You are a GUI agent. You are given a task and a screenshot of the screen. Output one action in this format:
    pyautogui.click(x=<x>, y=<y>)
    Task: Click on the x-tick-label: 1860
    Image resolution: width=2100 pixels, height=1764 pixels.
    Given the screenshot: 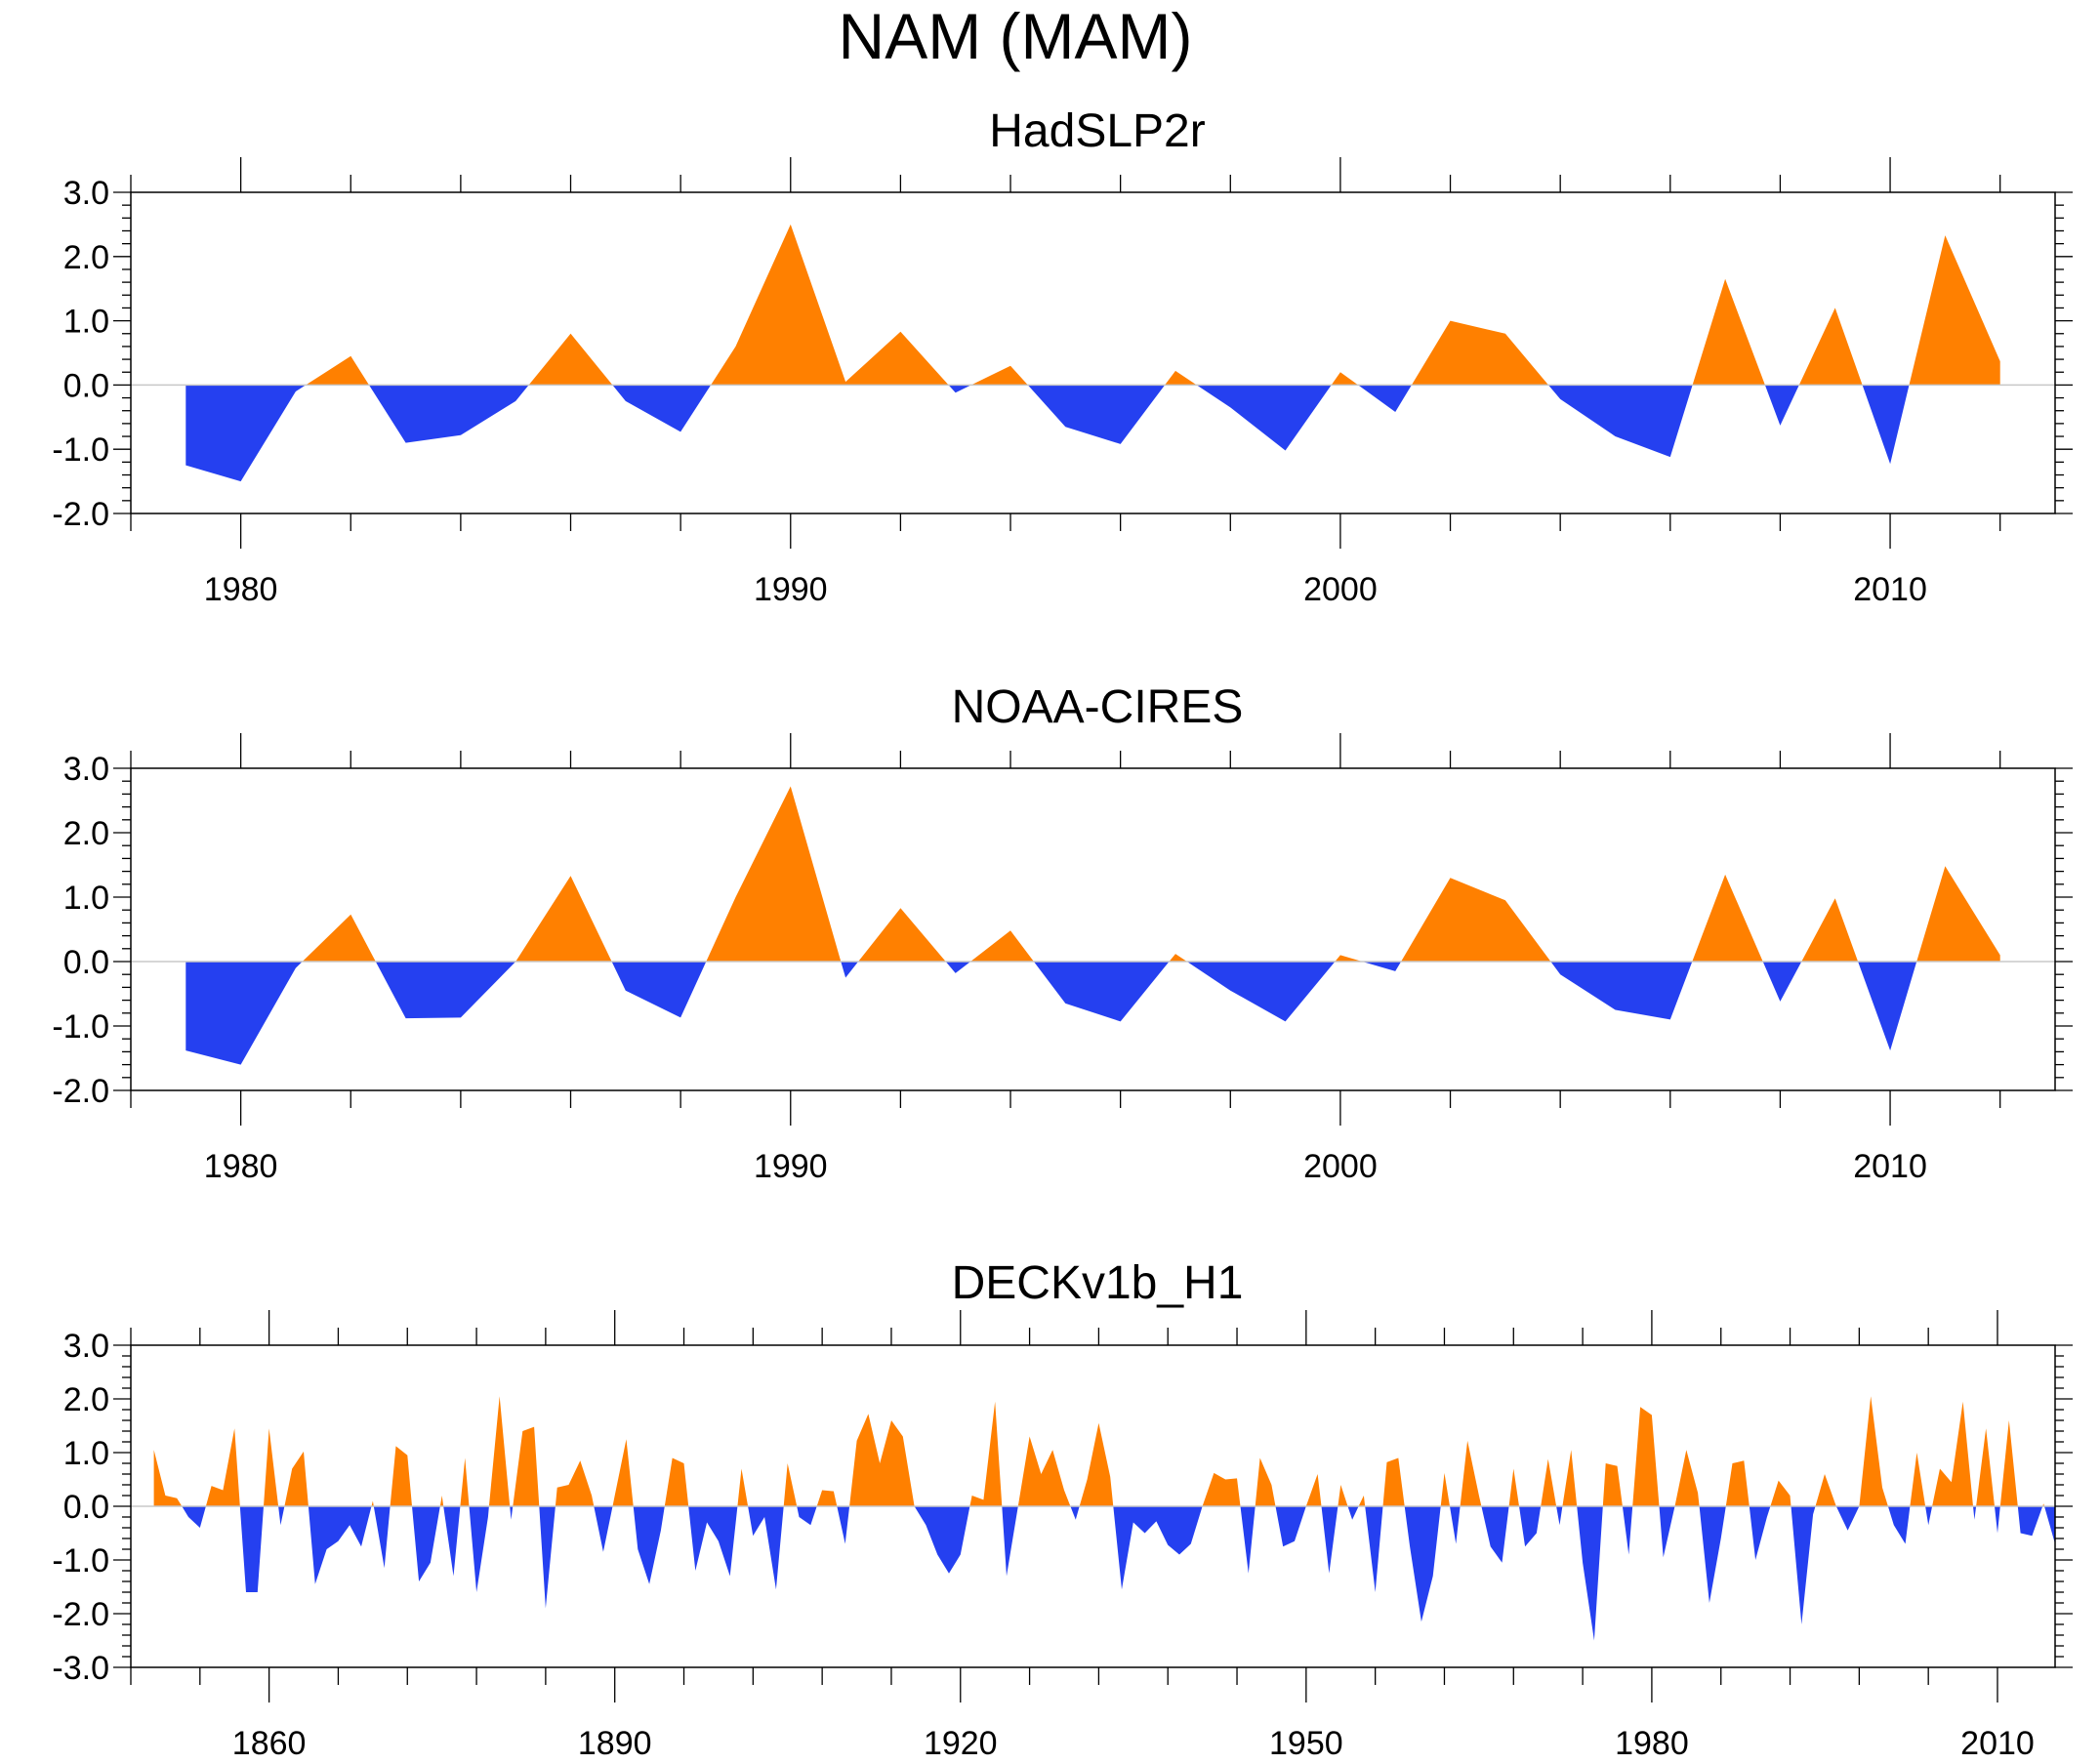 What is the action you would take?
    pyautogui.click(x=269, y=1743)
    